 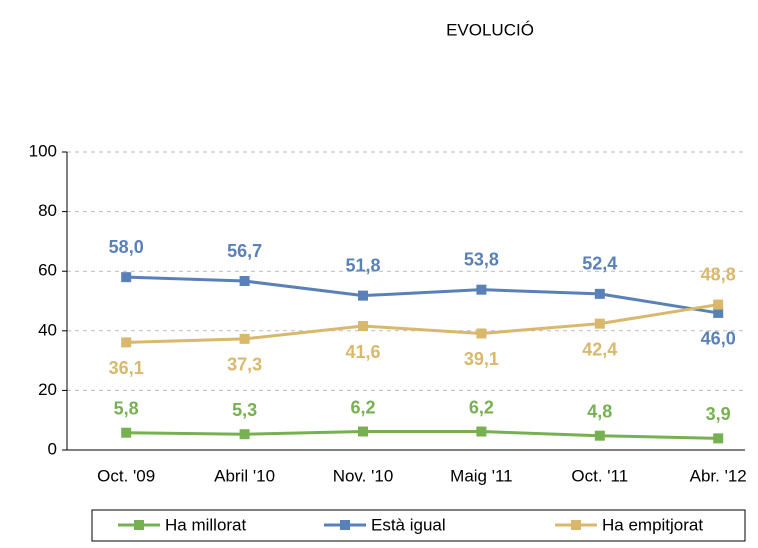 What do you see at coordinates (244, 410) in the screenshot?
I see `value-label: 5,3` at bounding box center [244, 410].